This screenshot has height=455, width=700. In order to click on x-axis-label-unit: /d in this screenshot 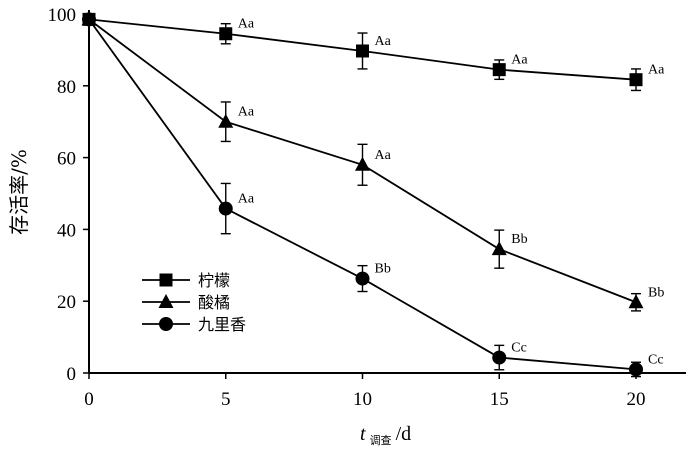, I will do `click(404, 434)`.